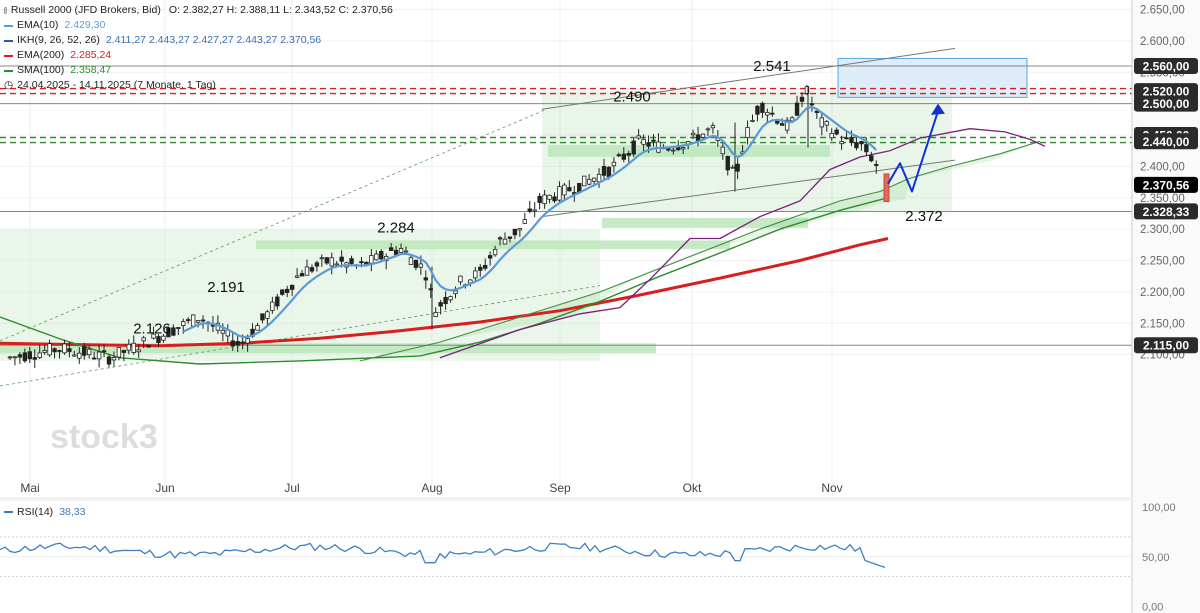  What do you see at coordinates (748, 188) in the screenshot?
I see `channel-lower-line` at bounding box center [748, 188].